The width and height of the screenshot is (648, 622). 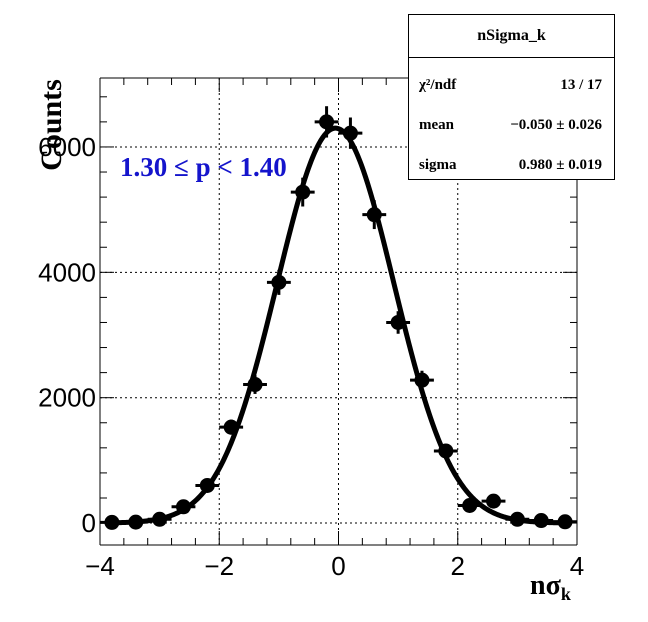 I want to click on stats-row-sigma: sigma 0.980 ± 0.019, so click(x=511, y=167).